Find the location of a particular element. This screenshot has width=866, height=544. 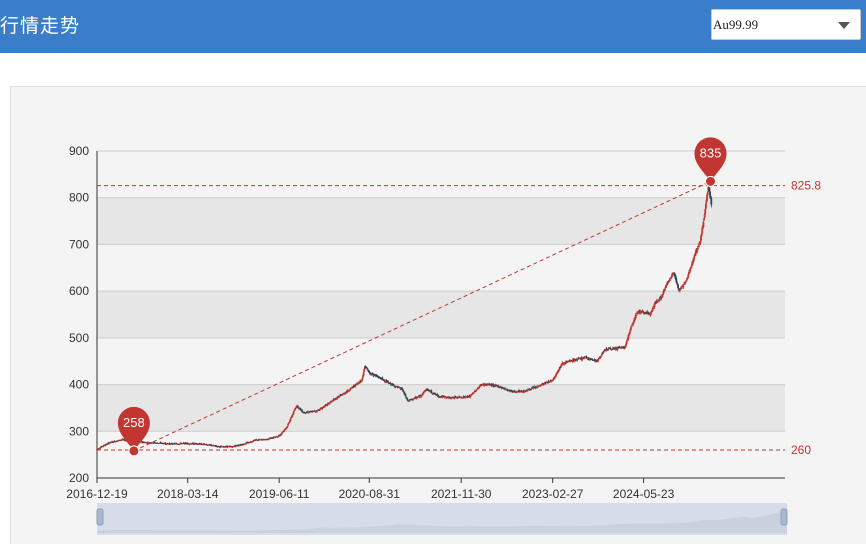

y-tick-label: 800 is located at coordinates (79, 198).